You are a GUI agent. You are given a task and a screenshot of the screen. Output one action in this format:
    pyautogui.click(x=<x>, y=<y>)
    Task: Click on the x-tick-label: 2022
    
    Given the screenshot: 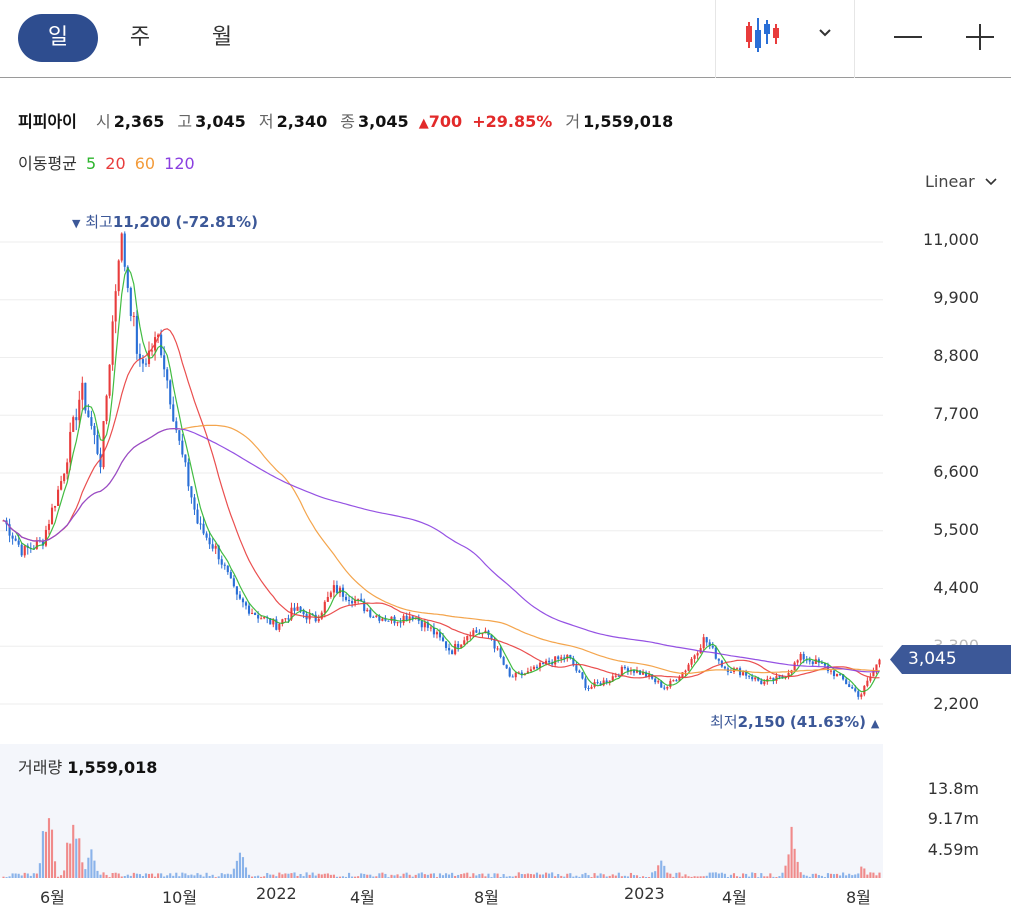 What is the action you would take?
    pyautogui.click(x=276, y=893)
    